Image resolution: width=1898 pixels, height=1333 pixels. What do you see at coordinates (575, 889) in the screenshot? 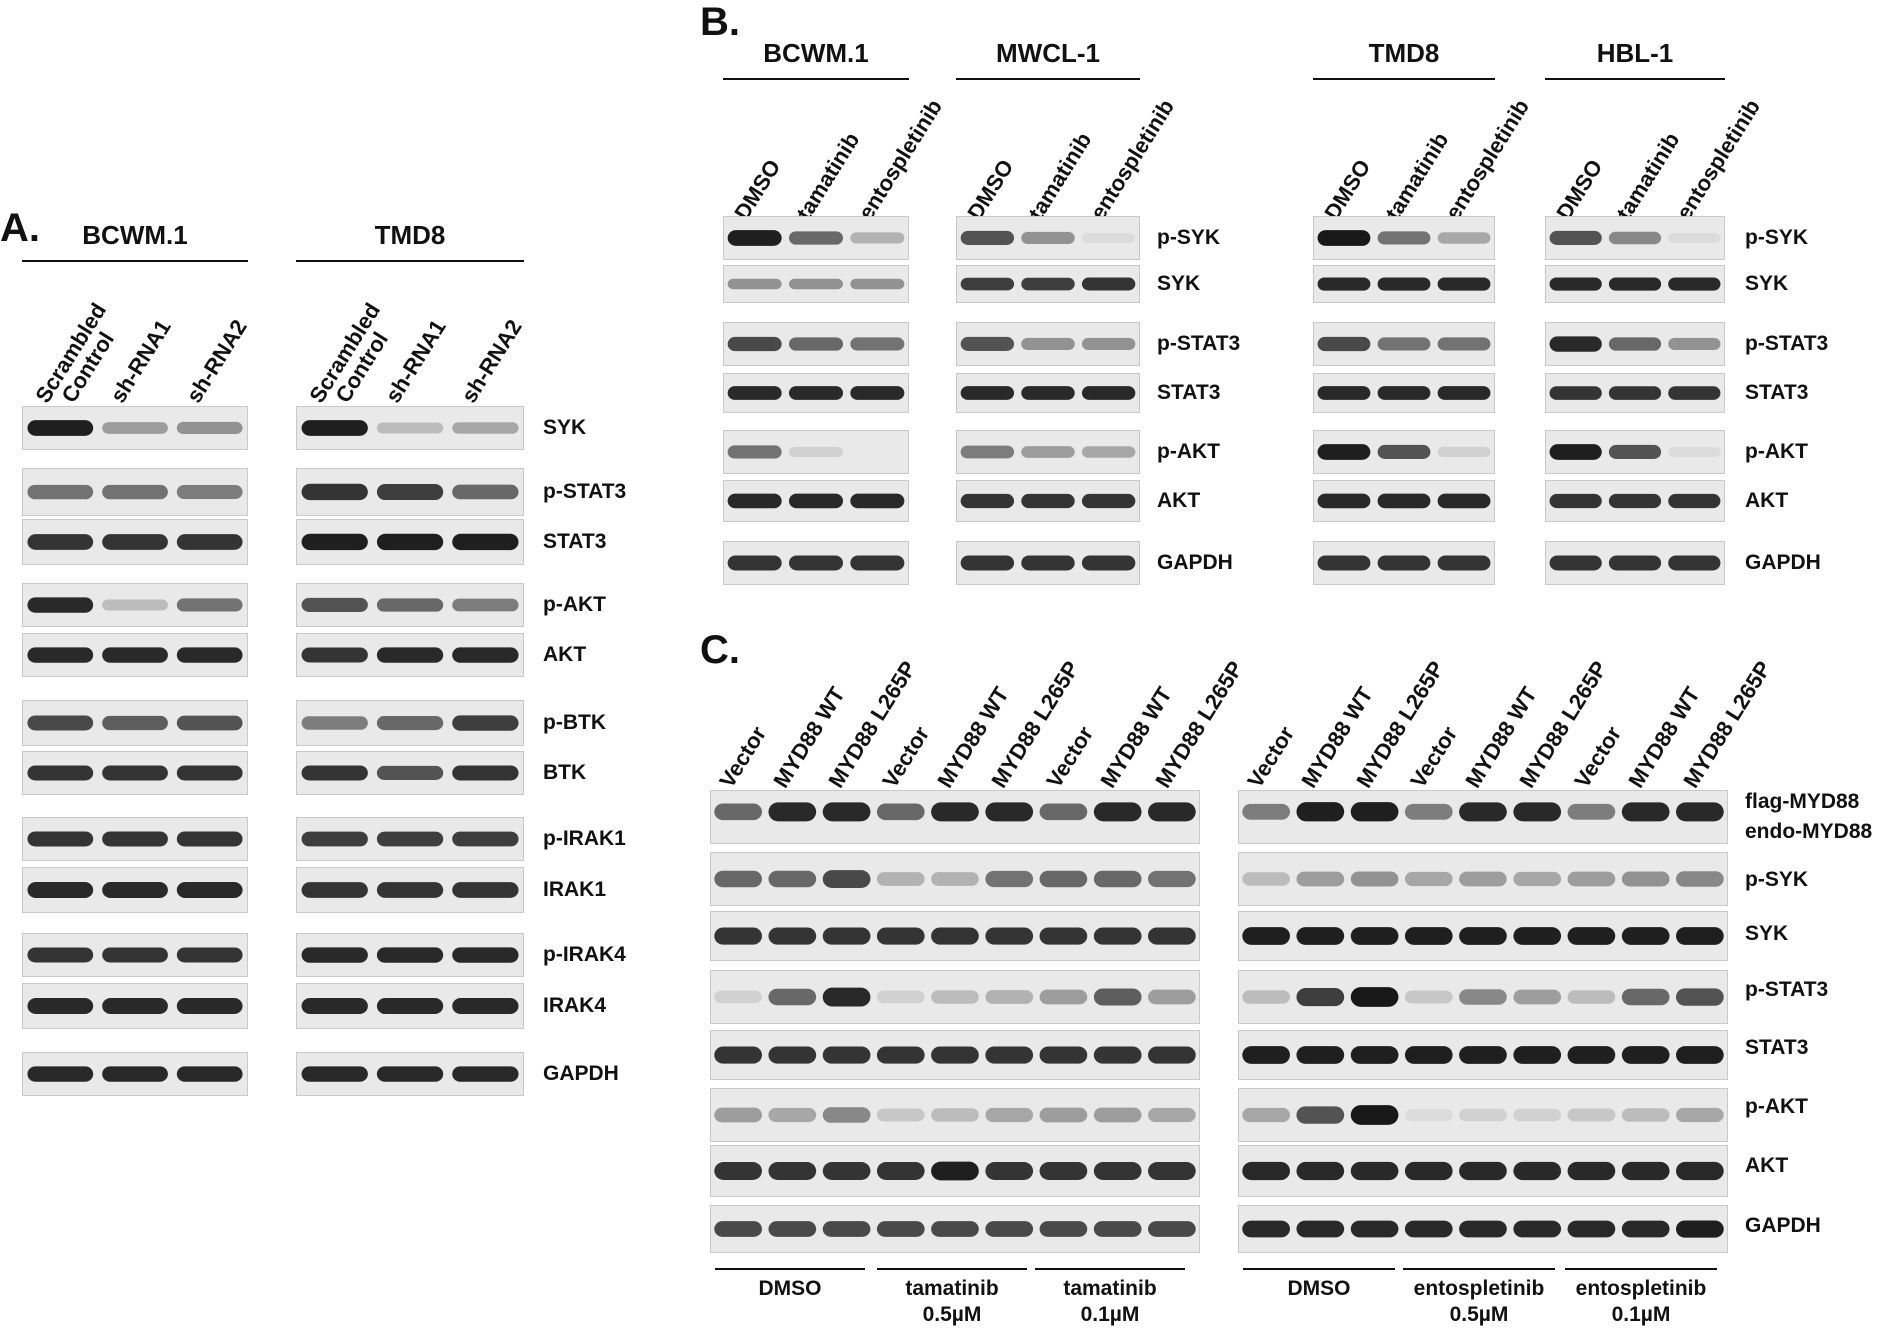
I see `protein-label: IRAK1` at bounding box center [575, 889].